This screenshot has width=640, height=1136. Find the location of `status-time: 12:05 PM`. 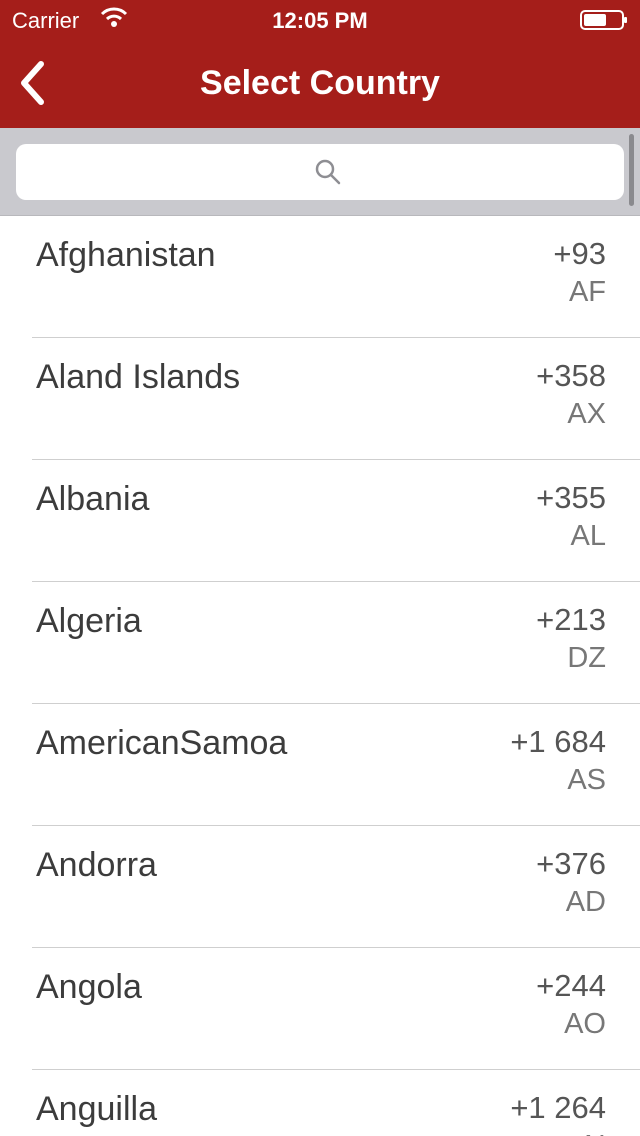

status-time: 12:05 PM is located at coordinates (320, 20).